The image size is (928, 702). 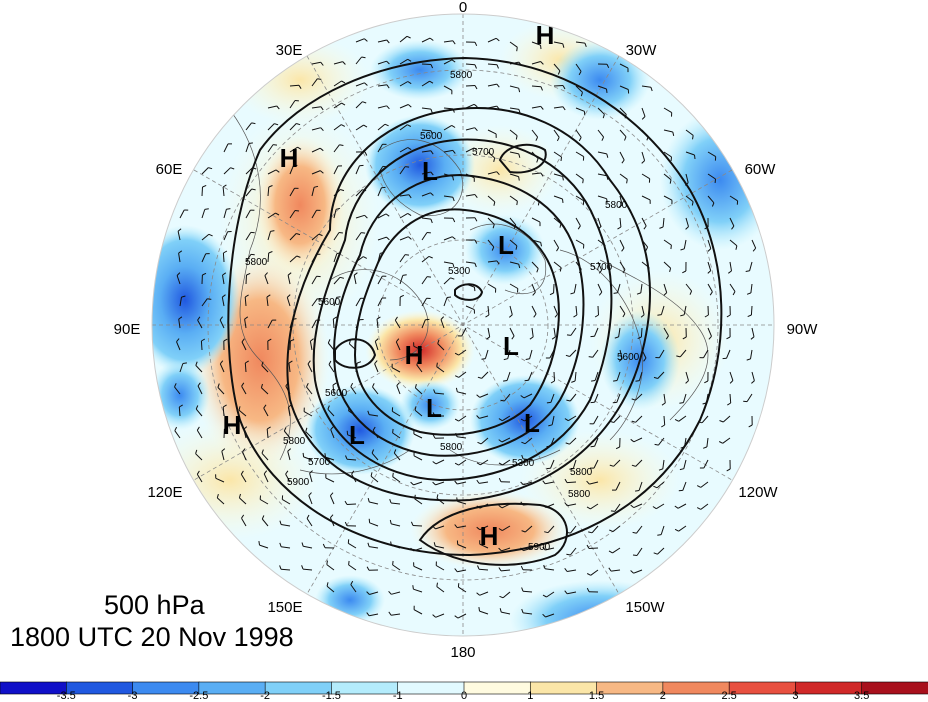 I want to click on colorbar-tick: -3.5, so click(x=66, y=696).